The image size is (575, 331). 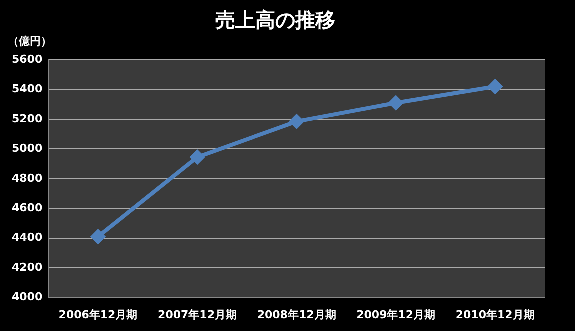 I want to click on x-tick-label: 2006年12月期, so click(x=98, y=315).